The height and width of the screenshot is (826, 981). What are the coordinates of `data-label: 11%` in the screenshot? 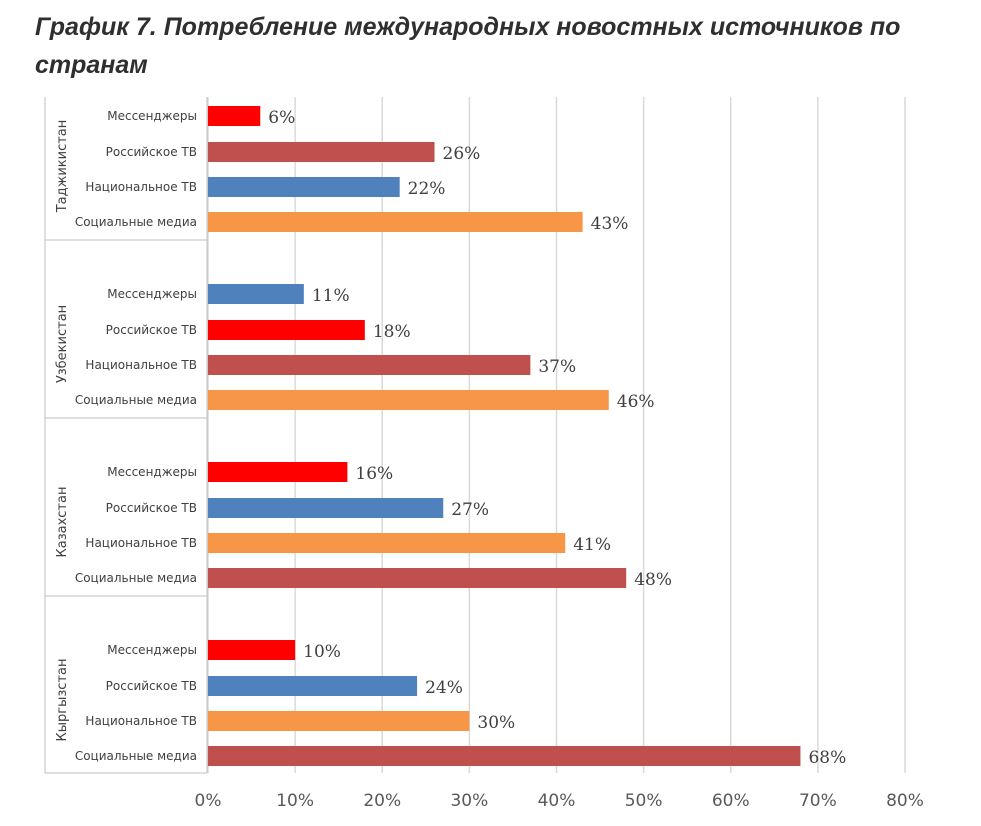 It's located at (331, 296).